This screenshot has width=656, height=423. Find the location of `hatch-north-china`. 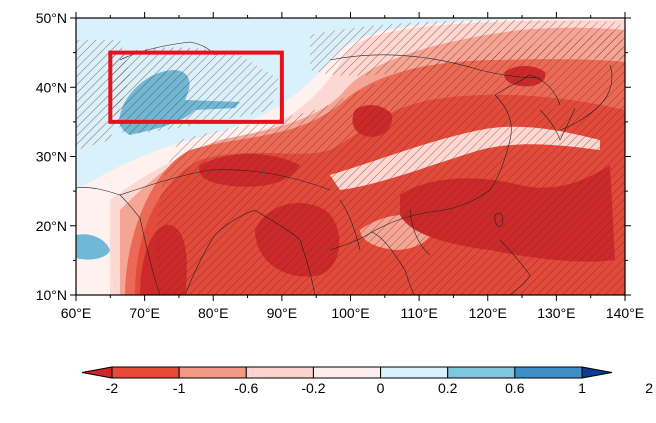

hatch-north-china is located at coordinates (467, 48).